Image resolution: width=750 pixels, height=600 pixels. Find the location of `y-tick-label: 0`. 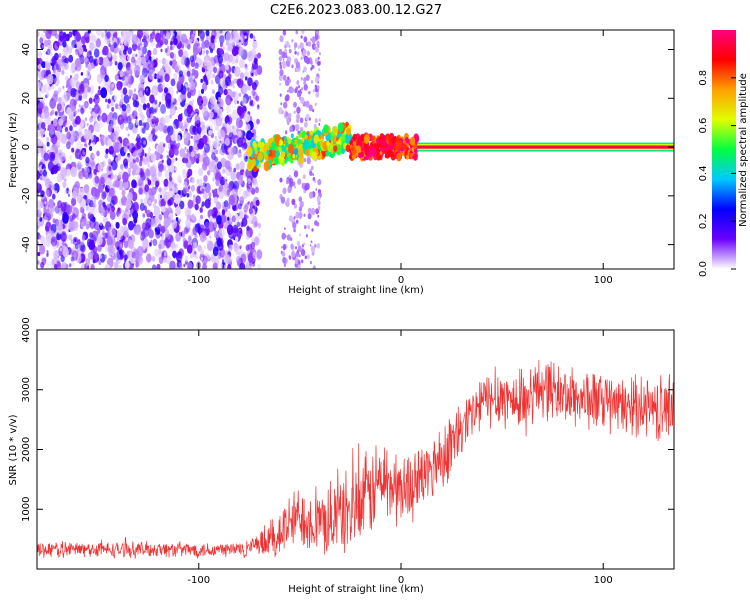

y-tick-label: 0 is located at coordinates (26, 147).